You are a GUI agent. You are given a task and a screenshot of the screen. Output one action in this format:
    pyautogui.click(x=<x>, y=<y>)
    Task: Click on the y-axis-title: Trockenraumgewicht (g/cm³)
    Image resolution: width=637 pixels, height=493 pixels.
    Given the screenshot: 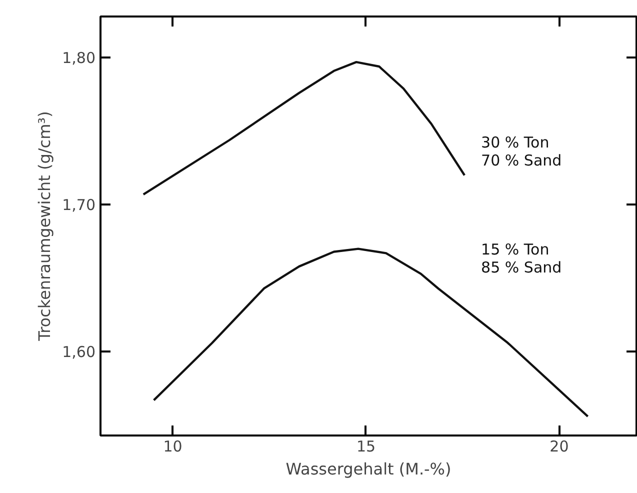 What is the action you would take?
    pyautogui.click(x=44, y=226)
    